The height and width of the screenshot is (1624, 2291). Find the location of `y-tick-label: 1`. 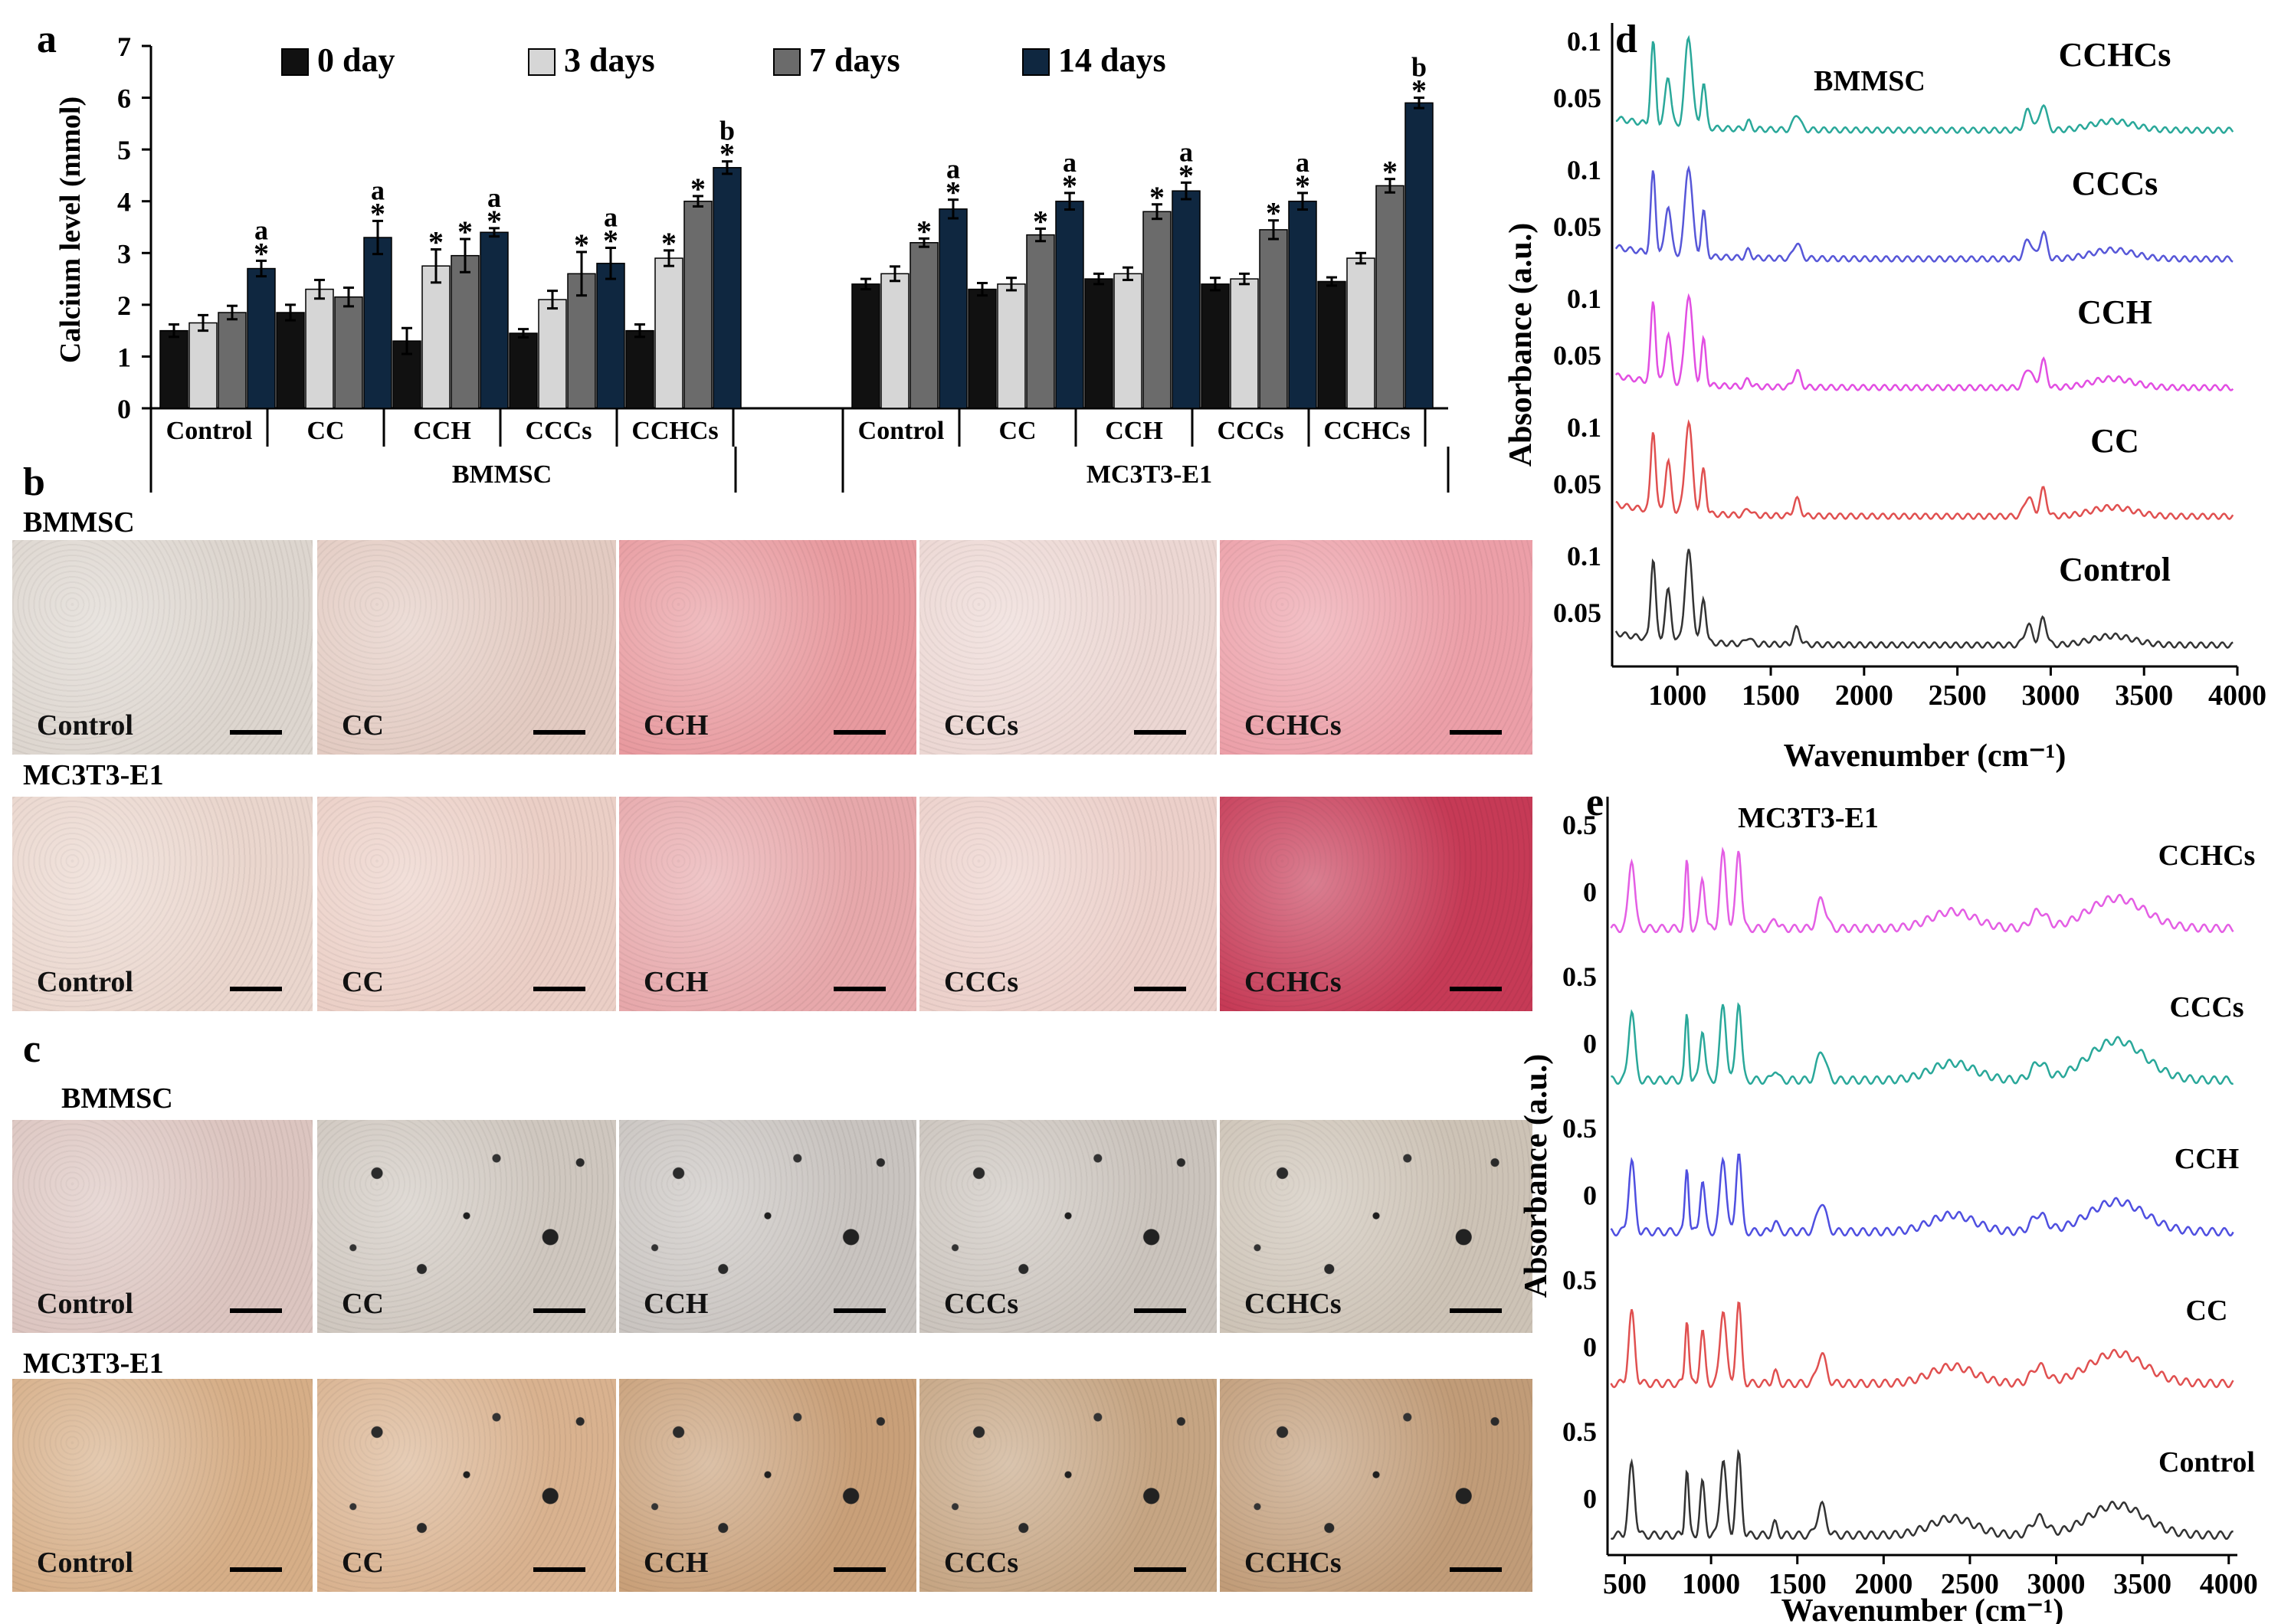

y-tick-label: 1 is located at coordinates (124, 357).